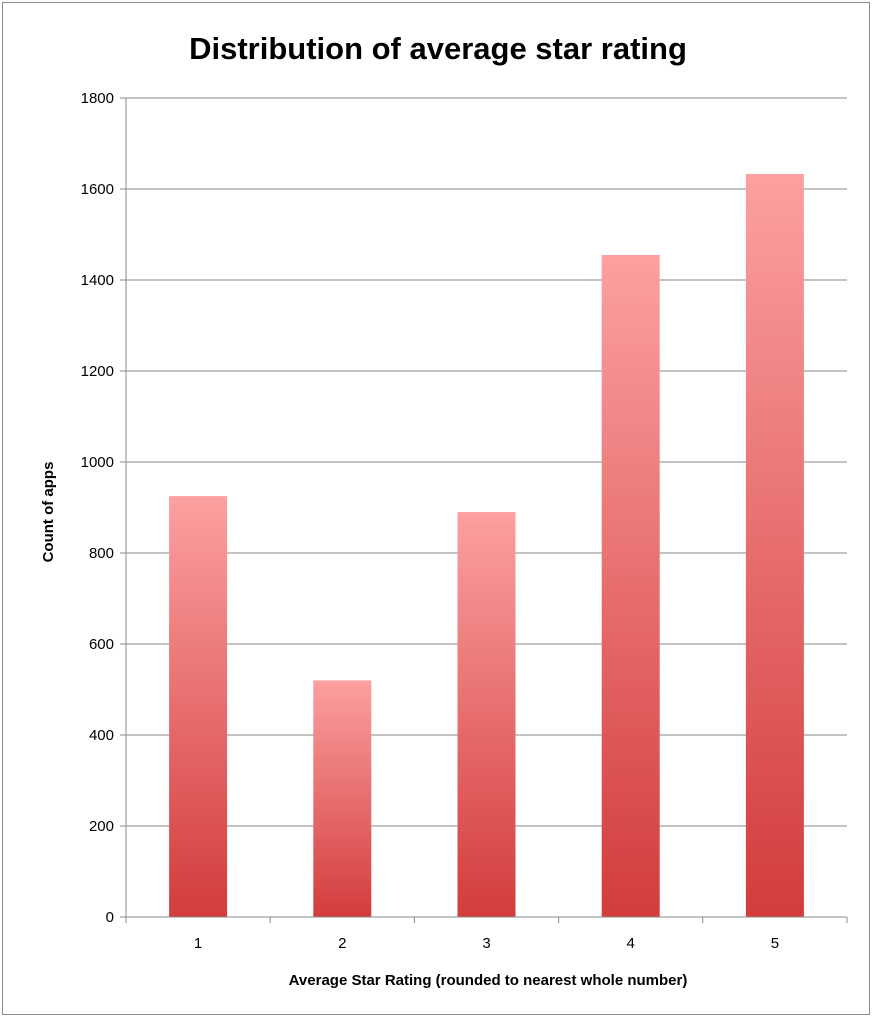  I want to click on y-axis-title: Count of apps, so click(48, 512).